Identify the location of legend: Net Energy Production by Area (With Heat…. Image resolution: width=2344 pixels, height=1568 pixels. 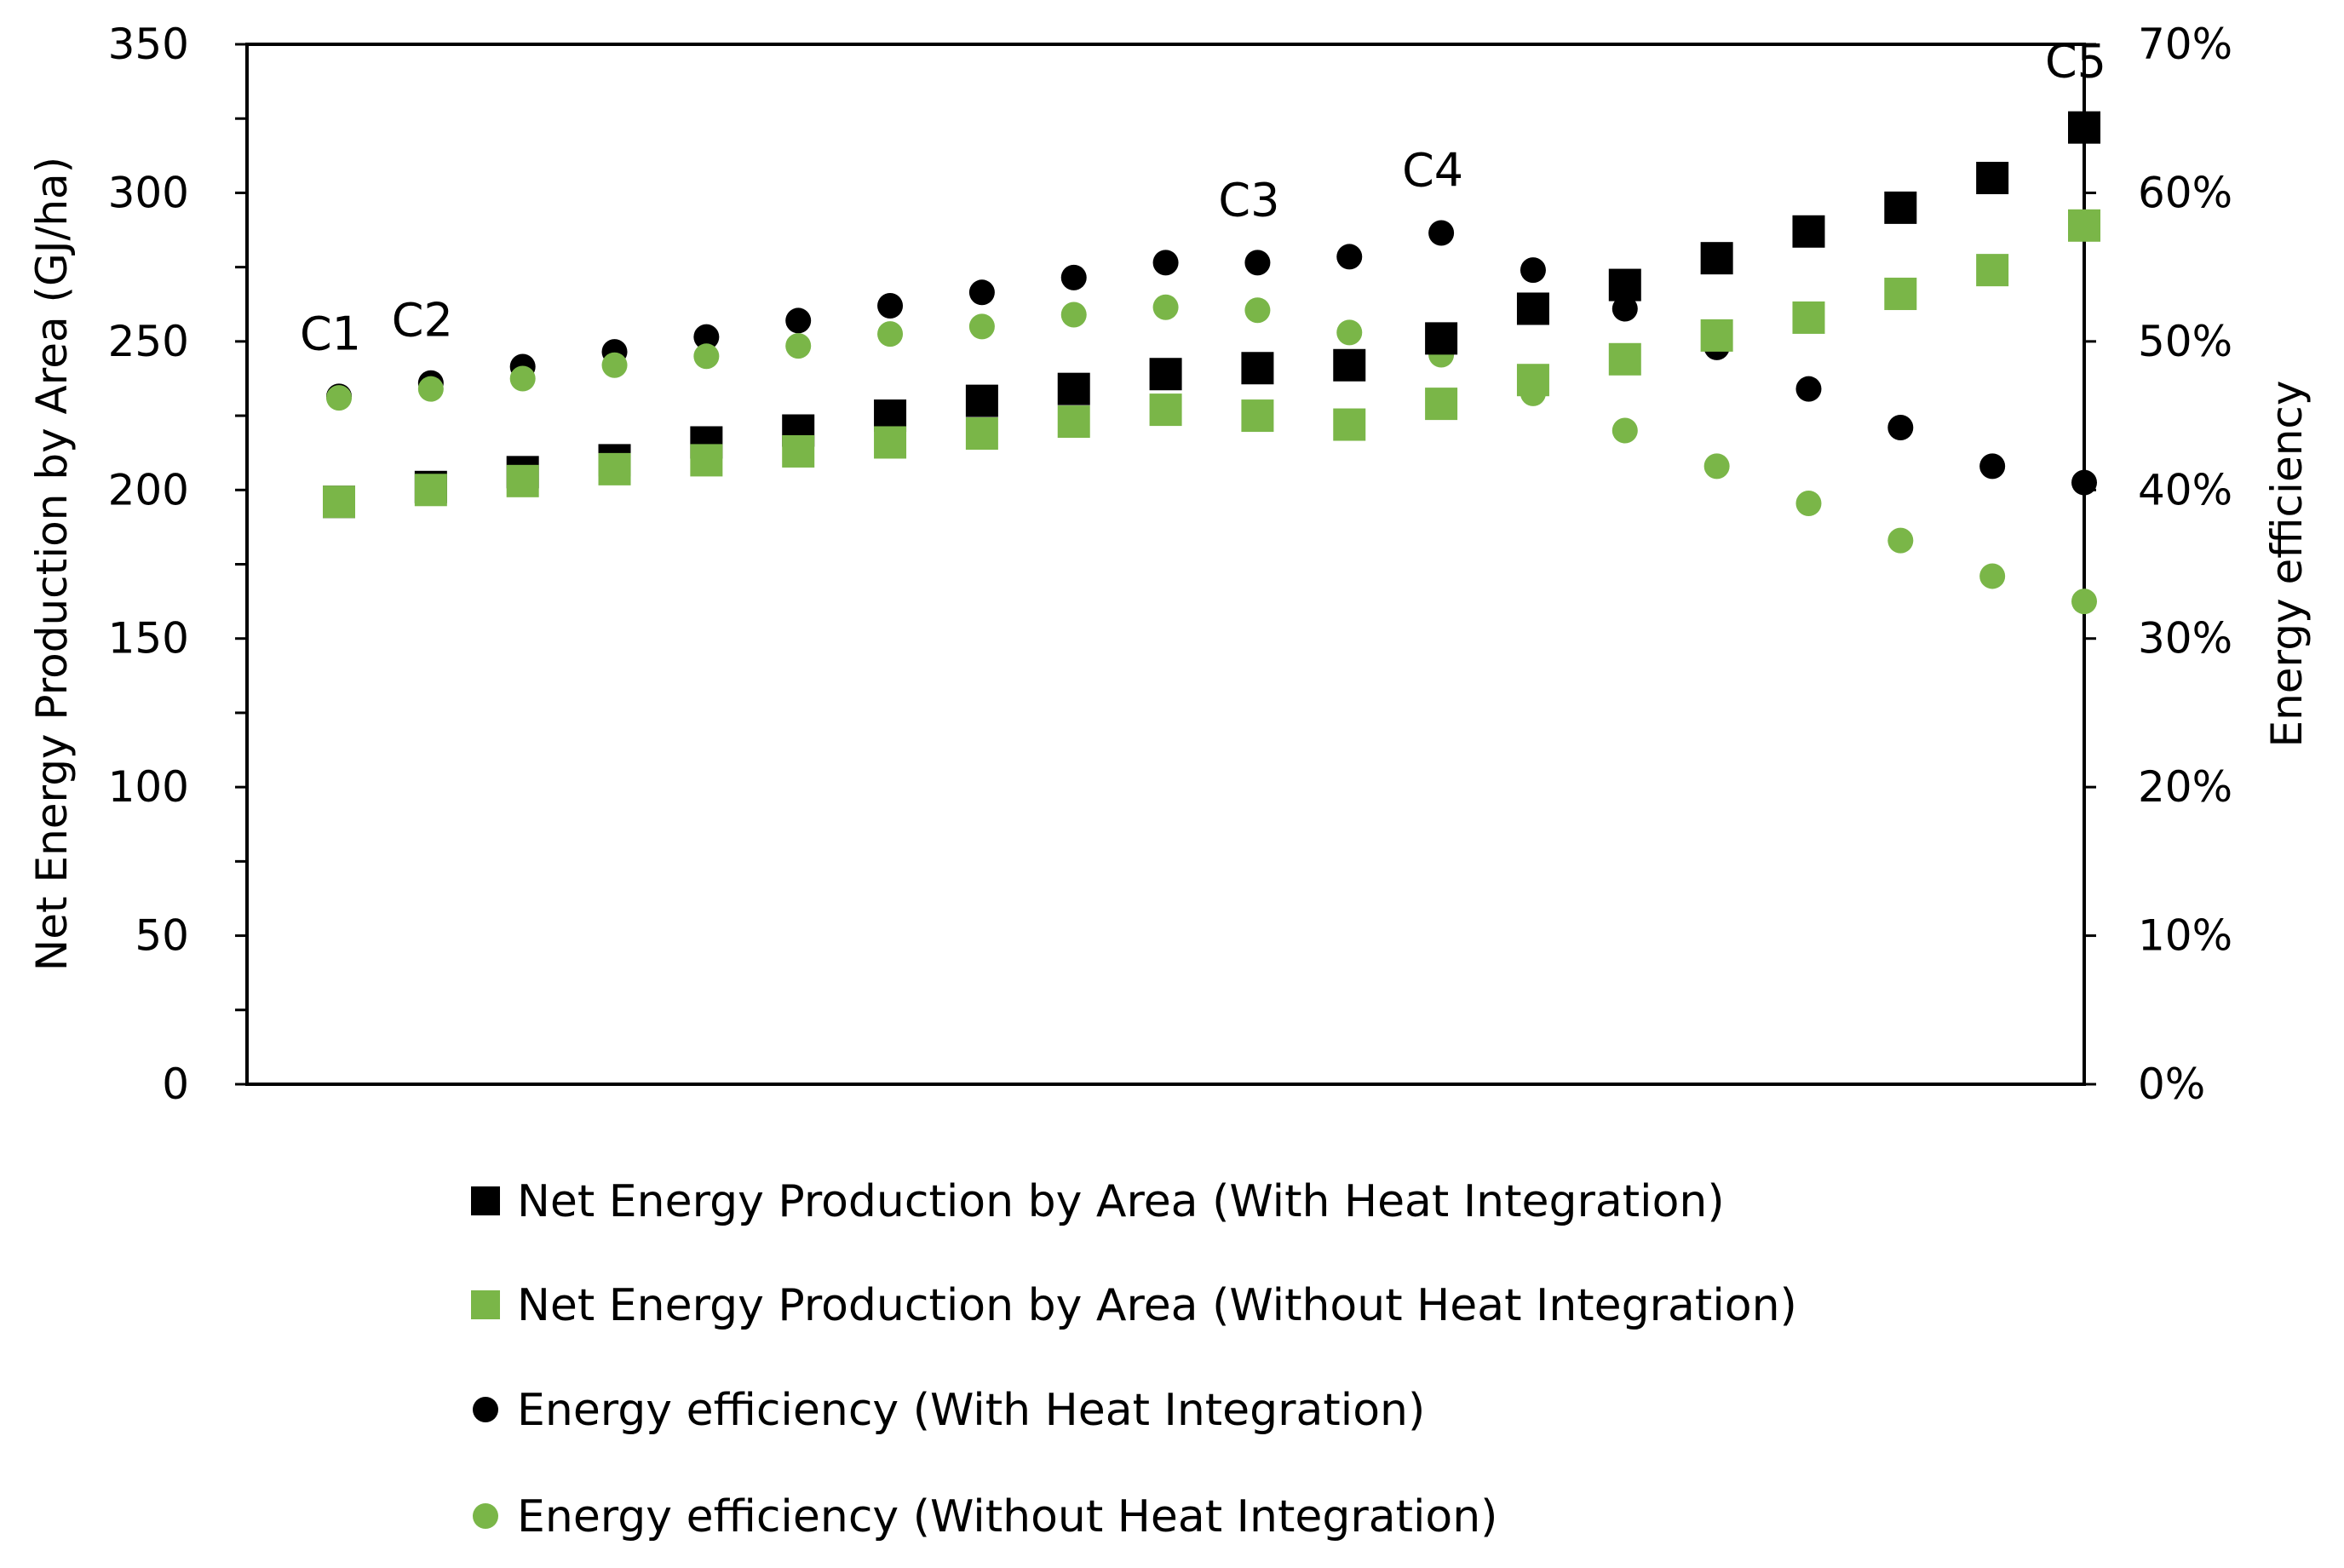
(1134, 1359).